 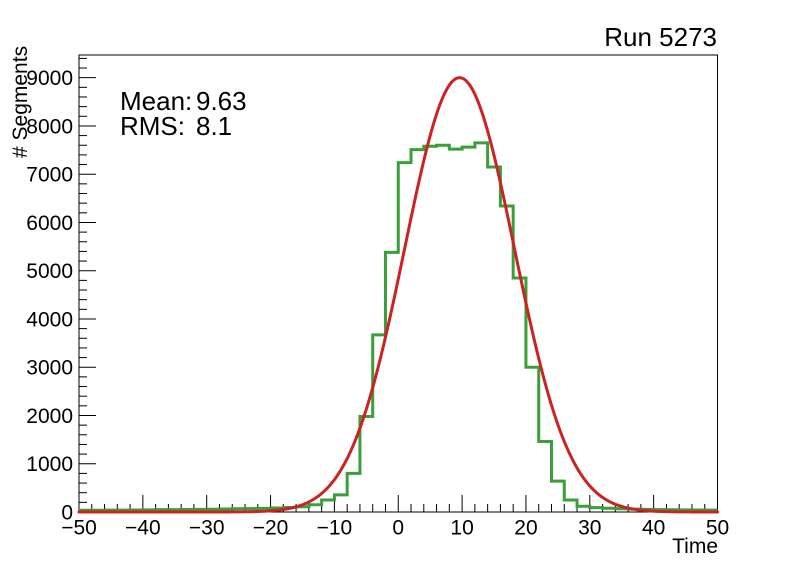 What do you see at coordinates (207, 528) in the screenshot?
I see `x-tick-label: −30` at bounding box center [207, 528].